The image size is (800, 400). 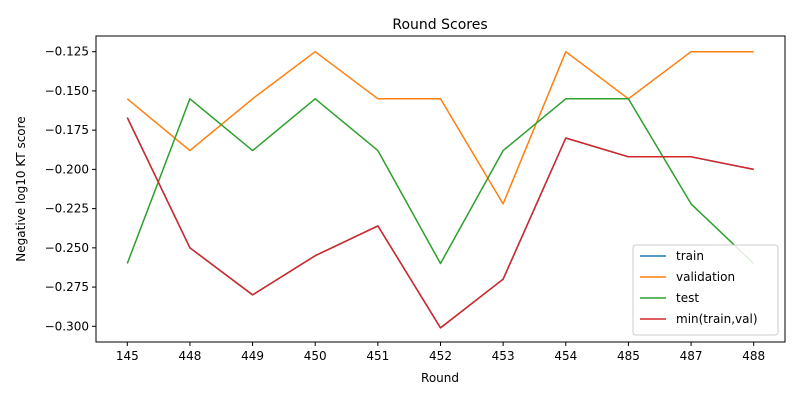 I want to click on legend-box, so click(x=705, y=290).